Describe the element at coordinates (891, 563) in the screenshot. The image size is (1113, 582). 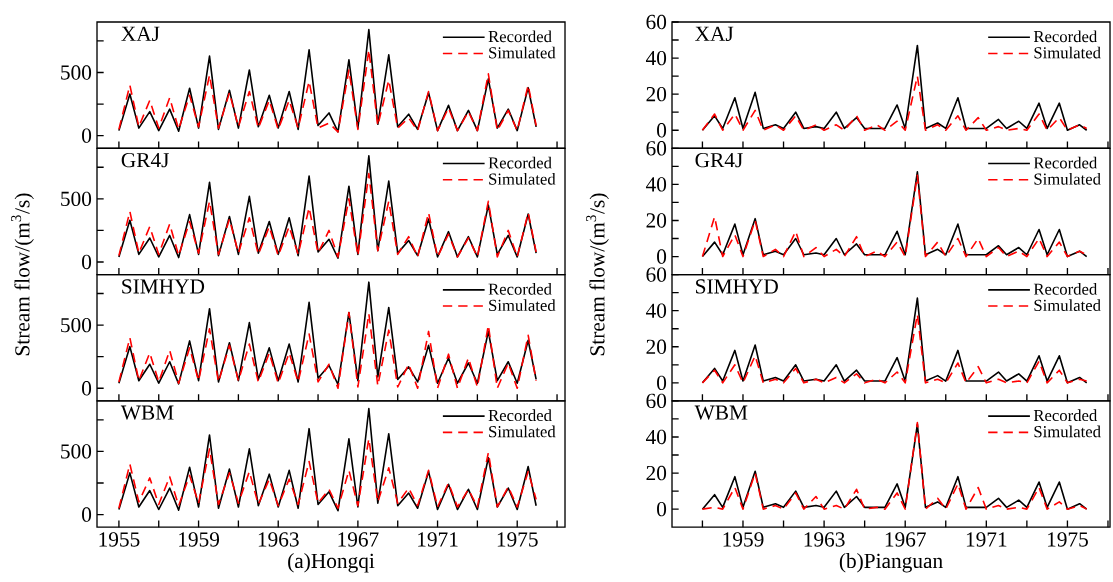
I see `x-axis-title: (b)Pianguan` at that location.